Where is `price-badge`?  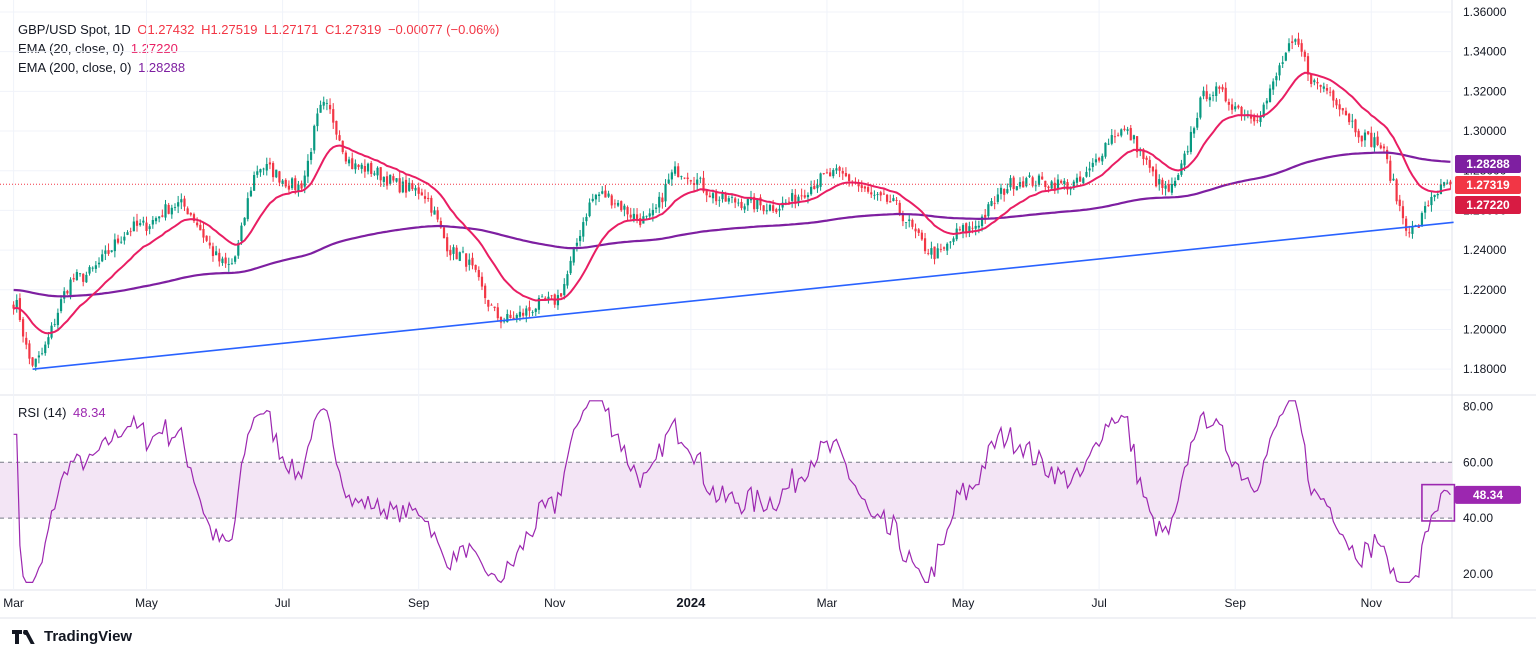
price-badge is located at coordinates (1488, 164).